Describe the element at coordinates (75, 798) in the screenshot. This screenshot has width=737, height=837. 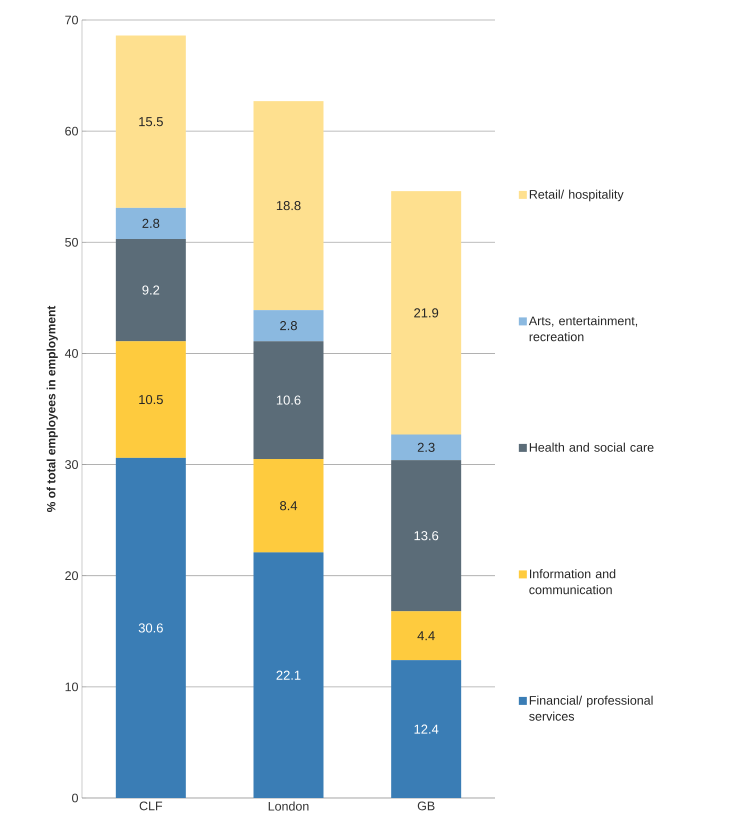
I see `y-tick-label: 0` at that location.